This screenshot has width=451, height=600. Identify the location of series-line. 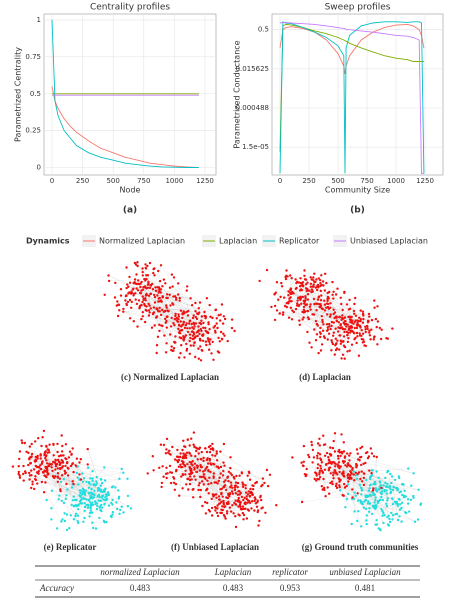
(125, 94).